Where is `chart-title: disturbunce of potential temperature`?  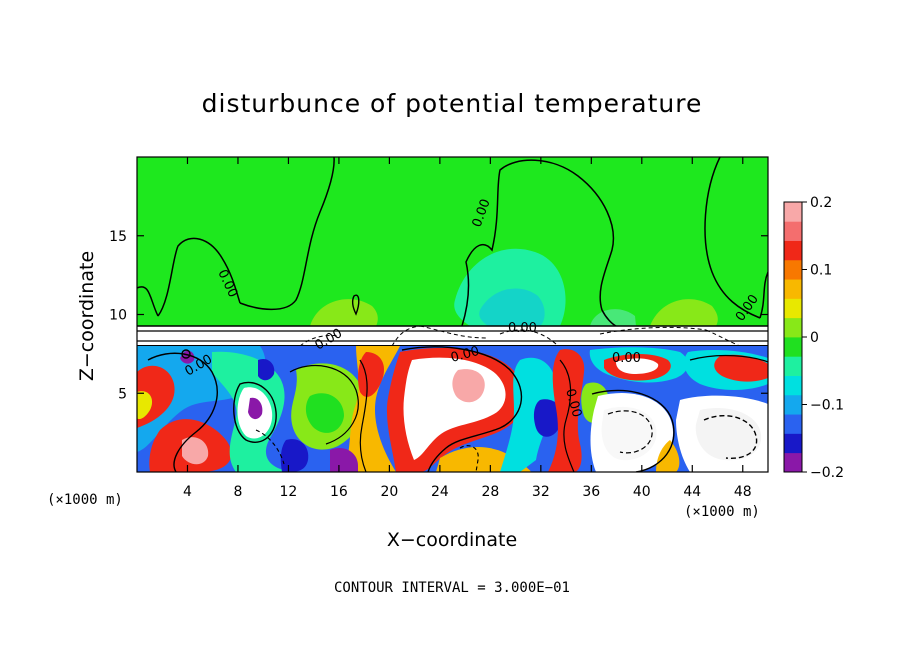
chart-title: disturbunce of potential temperature is located at coordinates (452, 103).